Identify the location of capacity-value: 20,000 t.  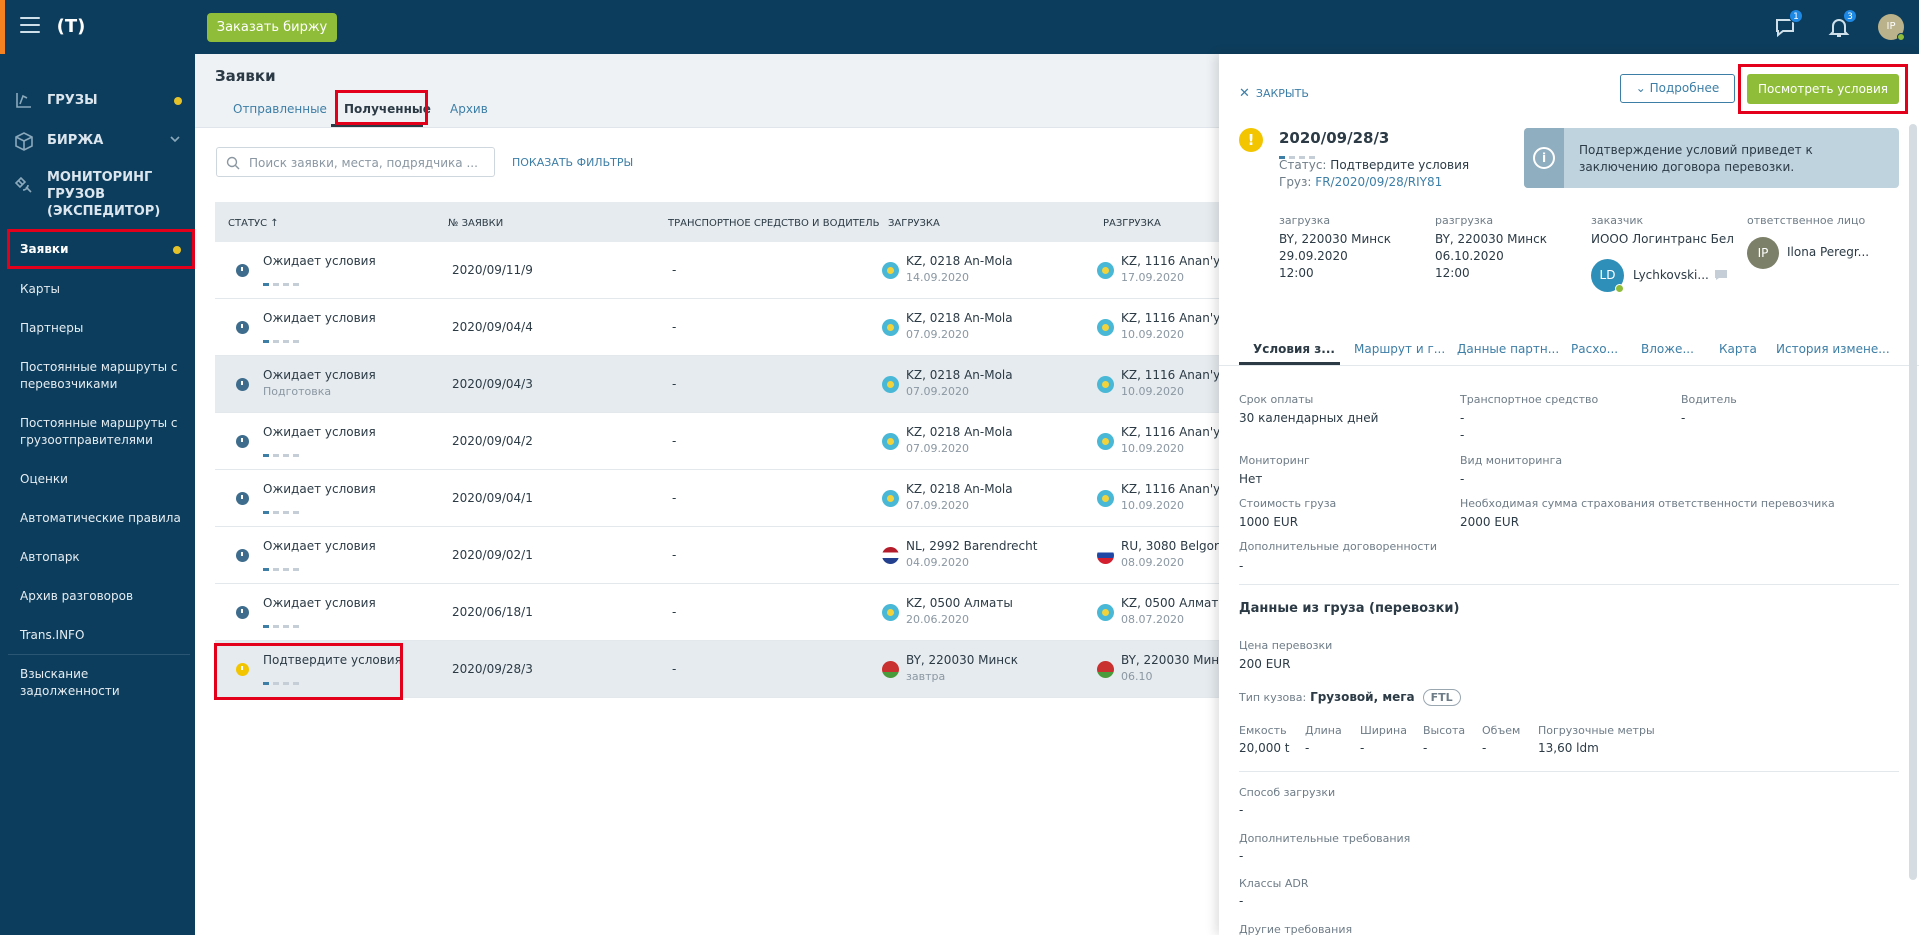
(1264, 748).